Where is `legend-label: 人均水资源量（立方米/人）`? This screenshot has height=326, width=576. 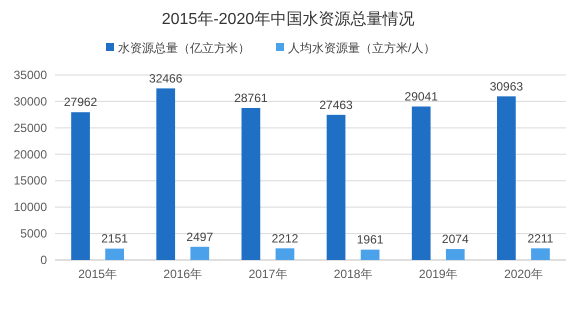
legend-label: 人均水资源量（立方米/人） is located at coordinates (362, 48).